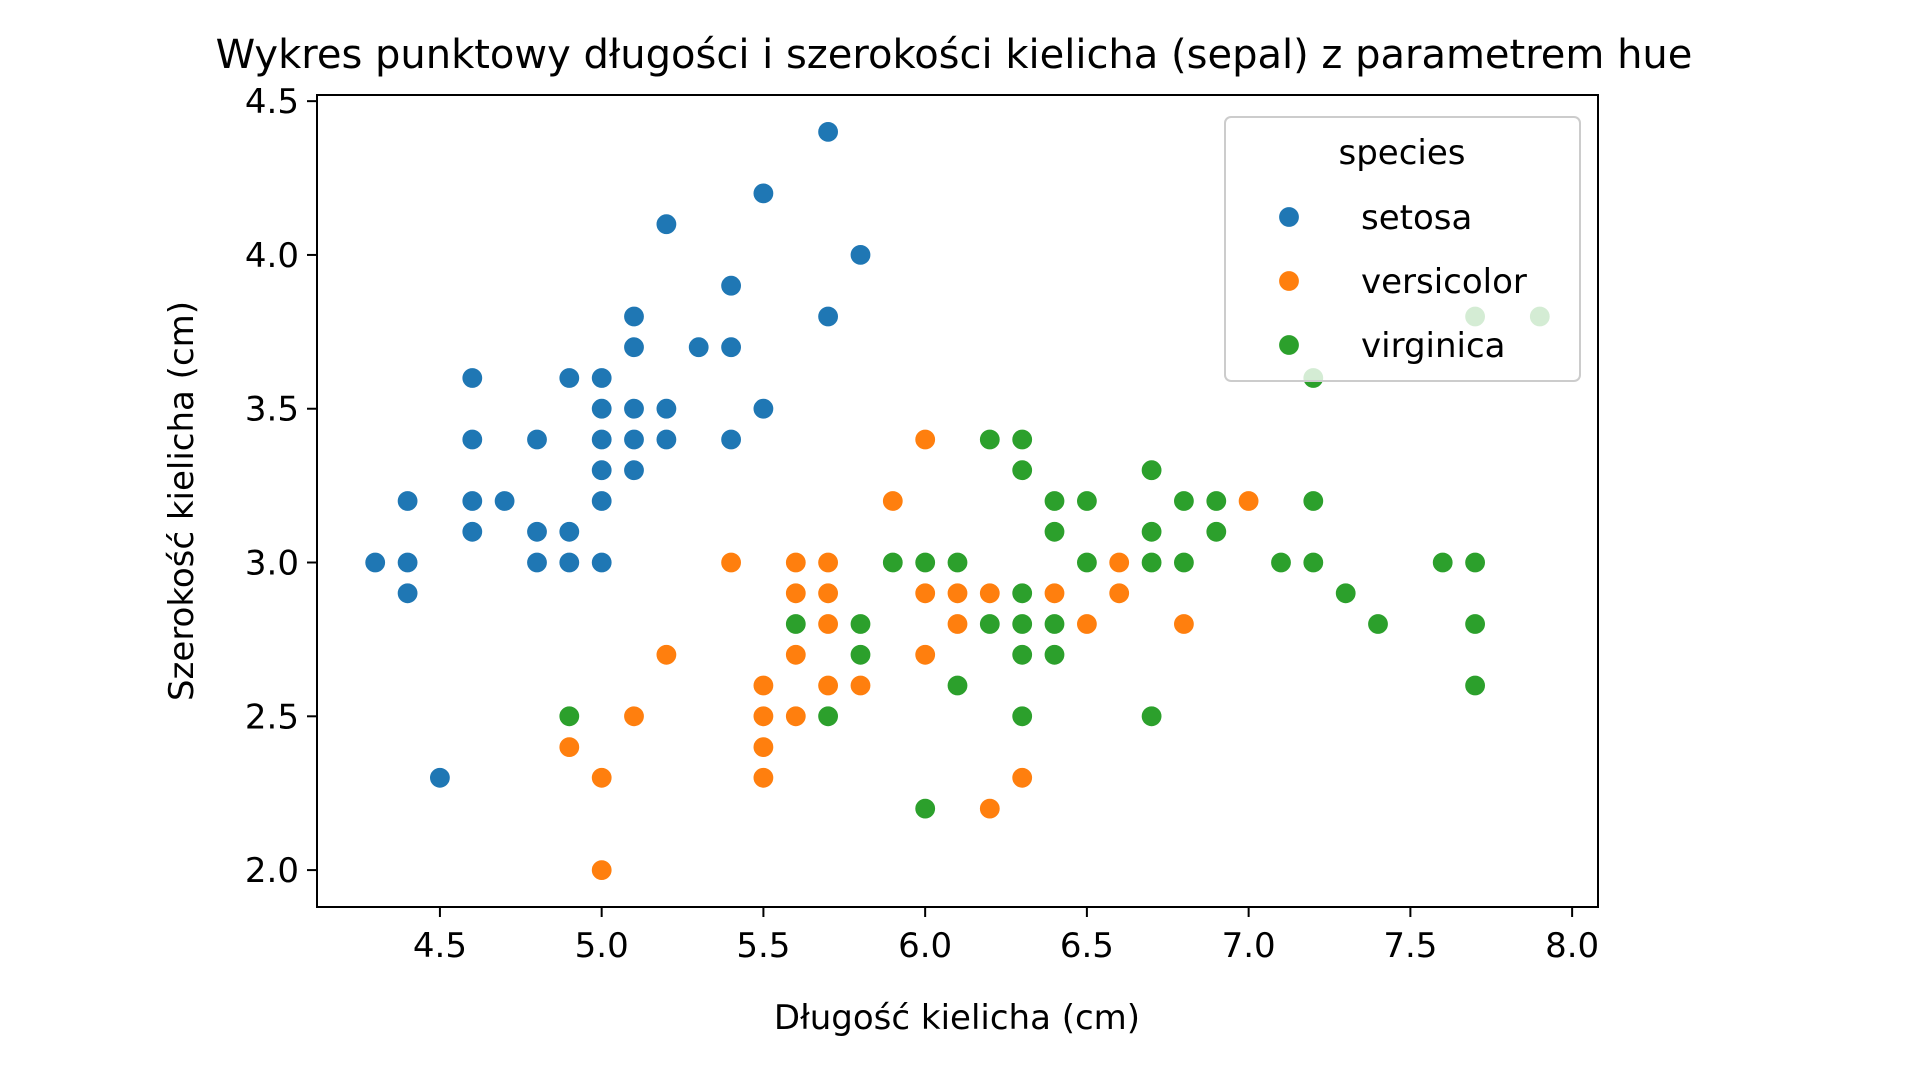  What do you see at coordinates (1087, 946) in the screenshot?
I see `x-tick-label: 6.5` at bounding box center [1087, 946].